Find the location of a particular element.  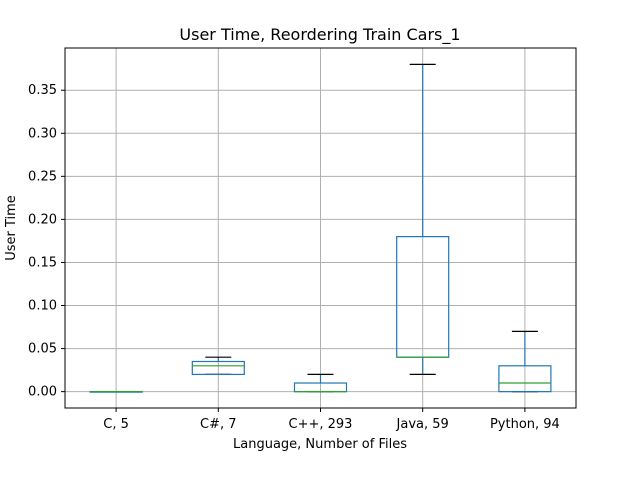

y-tick-label: 0.25 is located at coordinates (42, 176).